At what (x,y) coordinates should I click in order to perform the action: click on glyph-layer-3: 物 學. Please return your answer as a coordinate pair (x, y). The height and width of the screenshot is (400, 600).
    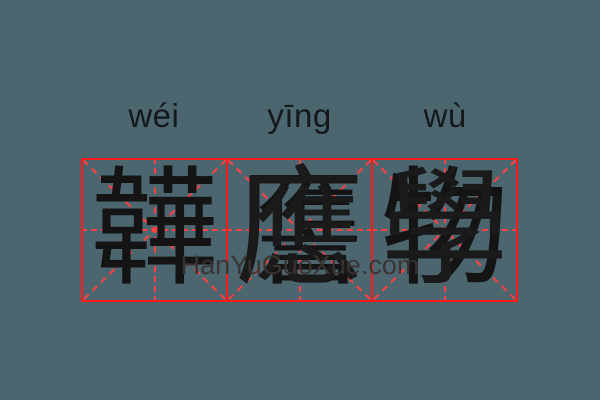
    Looking at the image, I should click on (444, 230).